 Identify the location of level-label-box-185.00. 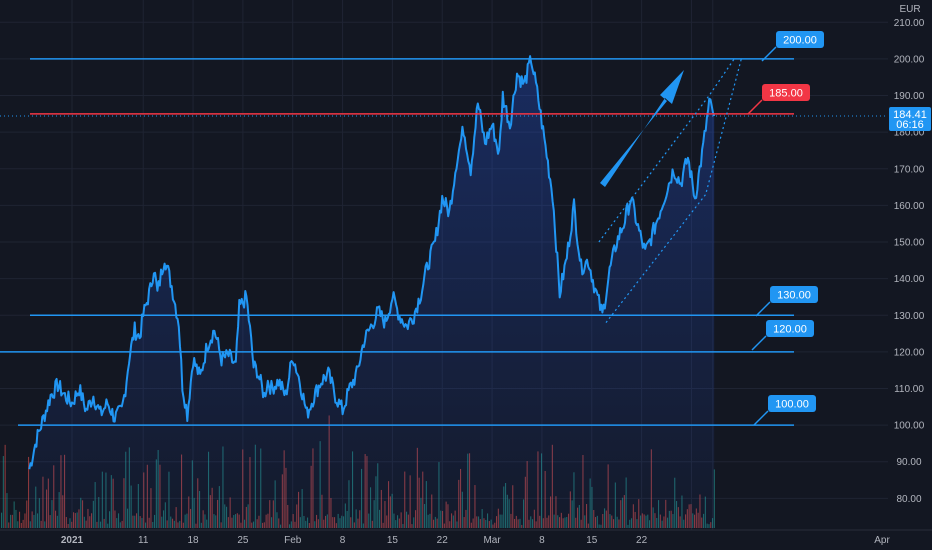
(786, 92).